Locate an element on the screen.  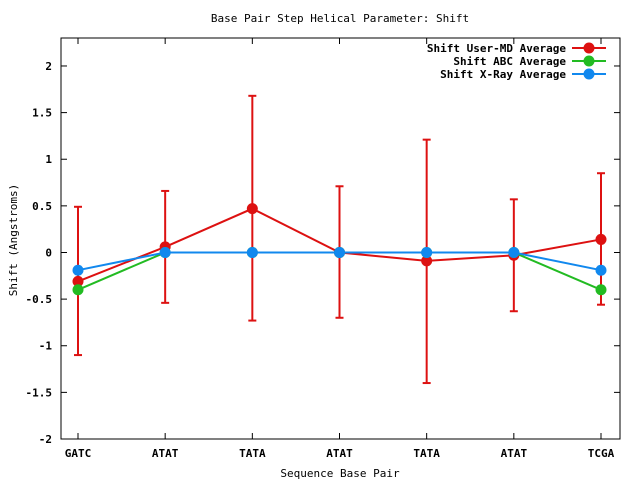
y-tick-label: 0.5 is located at coordinates (42, 206).